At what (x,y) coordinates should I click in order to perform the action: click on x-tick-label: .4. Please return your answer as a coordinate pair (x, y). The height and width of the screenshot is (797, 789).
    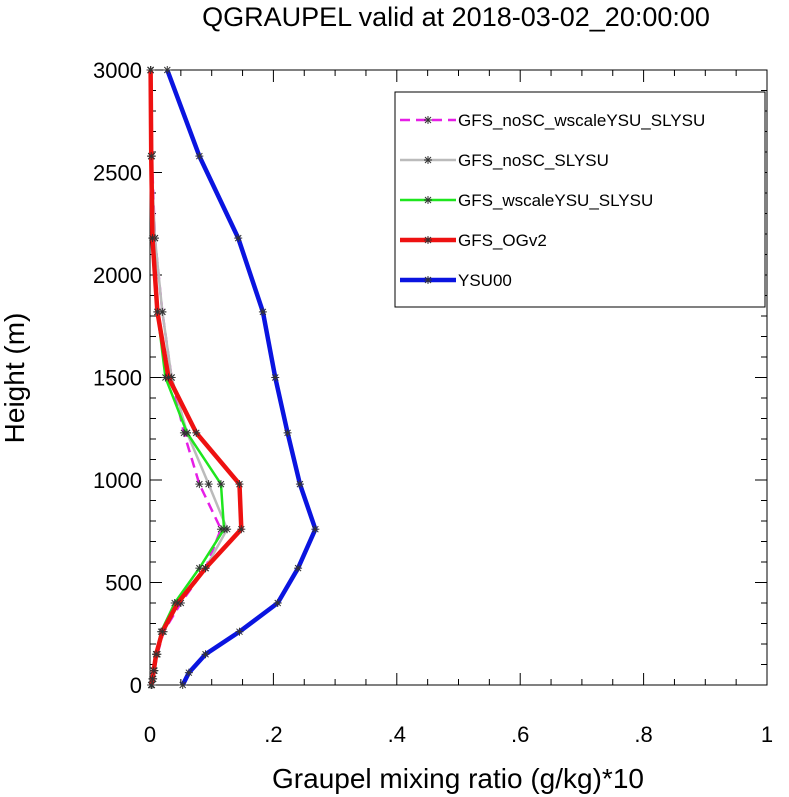
    Looking at the image, I should click on (397, 734).